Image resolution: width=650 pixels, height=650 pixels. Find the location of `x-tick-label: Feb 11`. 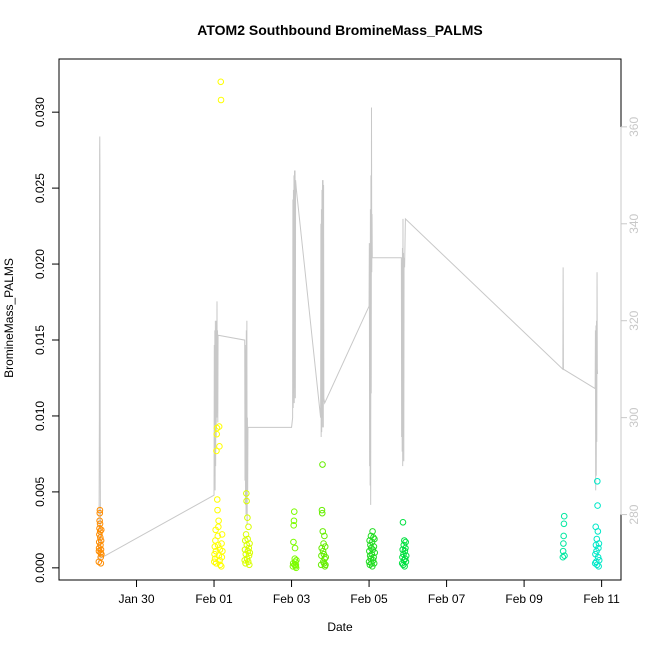

x-tick-label: Feb 11 is located at coordinates (601, 599).